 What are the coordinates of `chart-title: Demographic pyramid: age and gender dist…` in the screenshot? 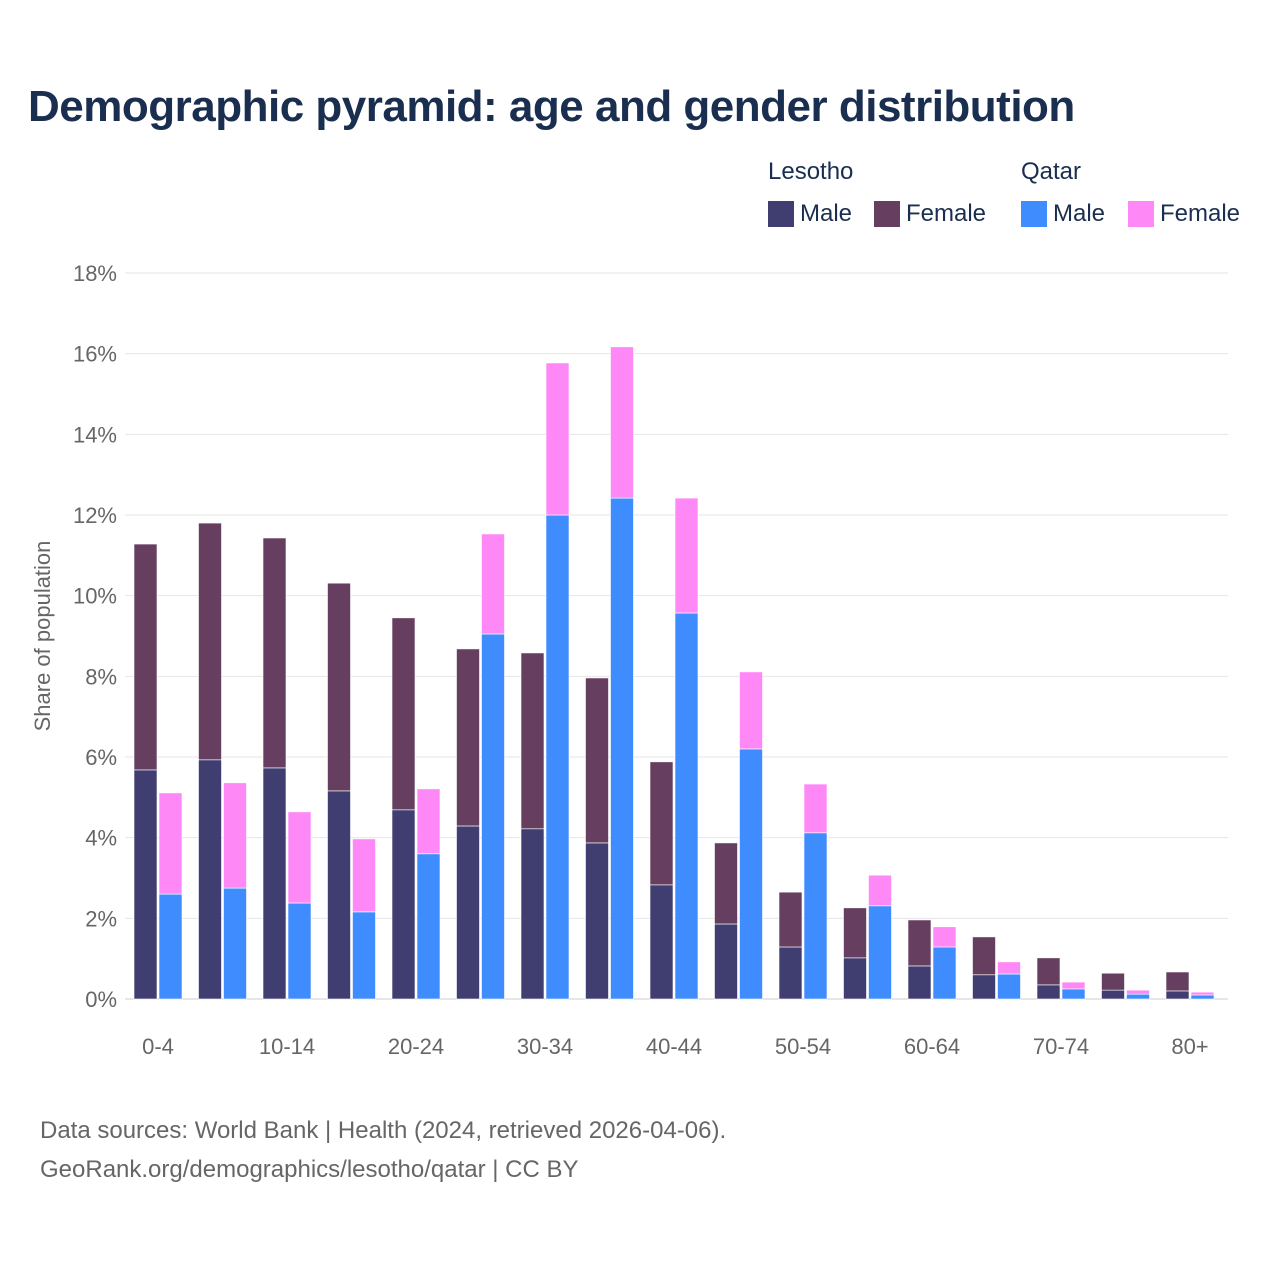 It's located at (551, 106).